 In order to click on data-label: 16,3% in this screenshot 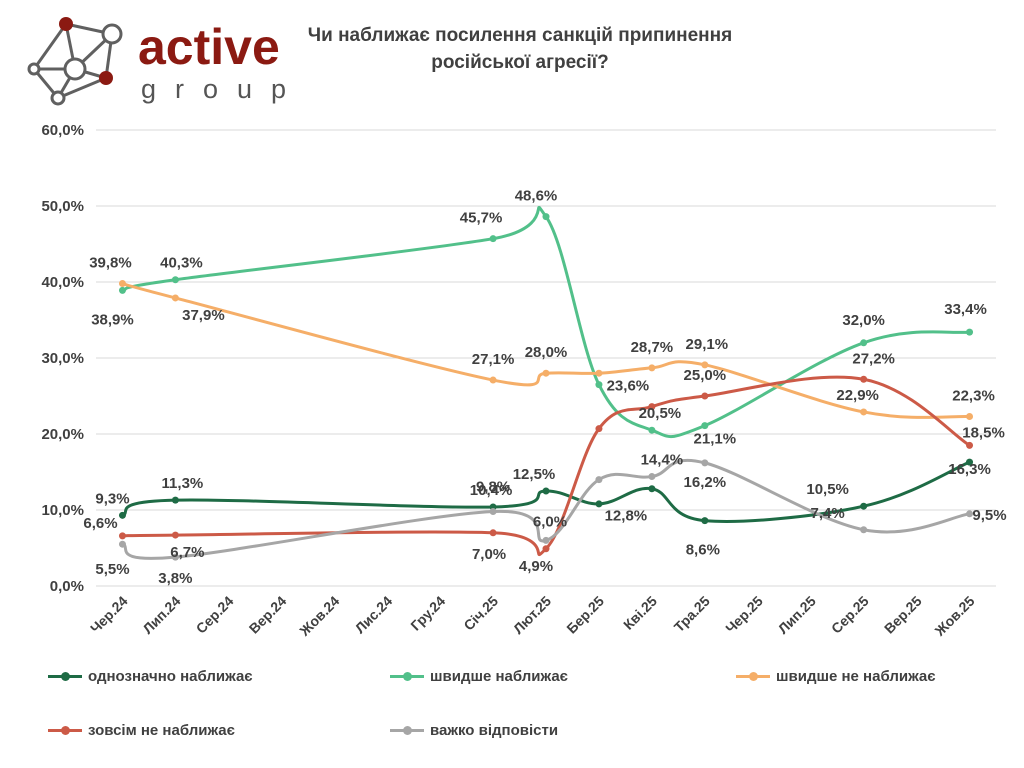, I will do `click(969, 469)`.